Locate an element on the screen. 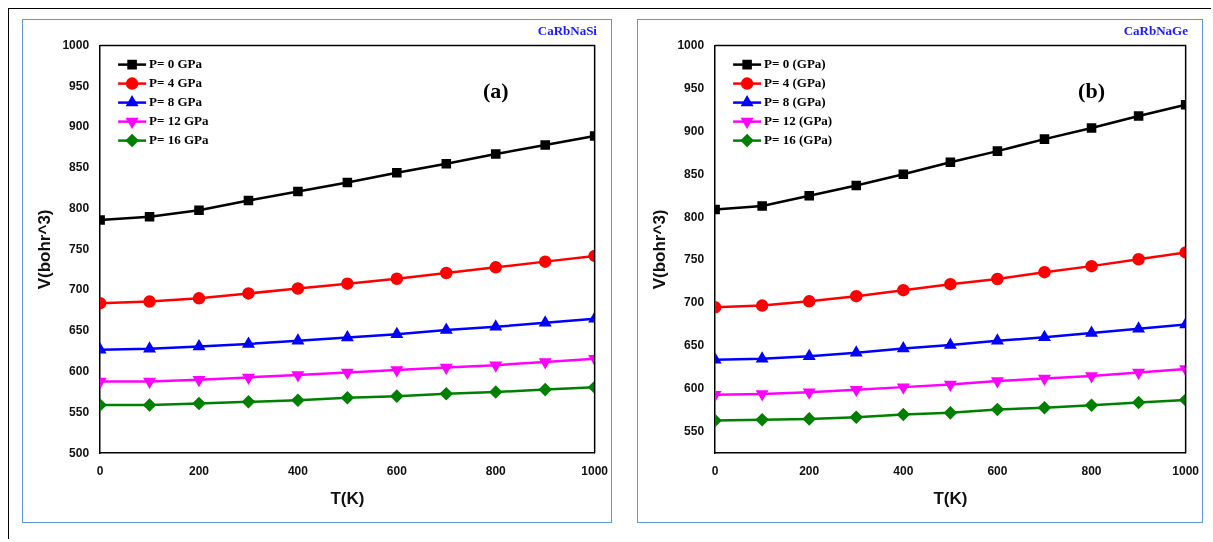 The image size is (1213, 542). legend-label: P= 8 (GPa) is located at coordinates (795, 101).